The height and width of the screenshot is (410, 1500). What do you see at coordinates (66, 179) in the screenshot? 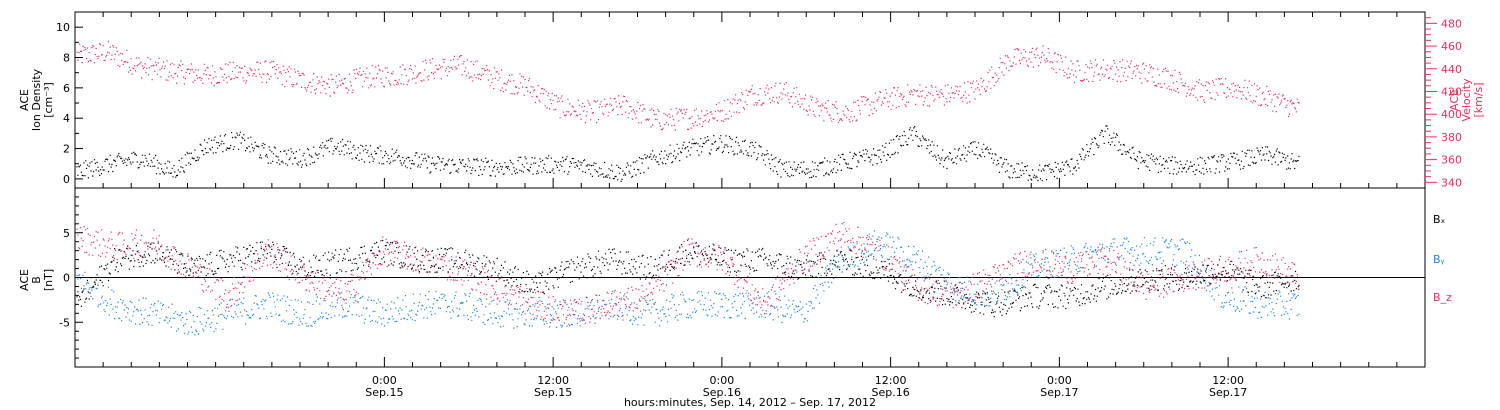
I see `density-tick-label: 0` at bounding box center [66, 179].